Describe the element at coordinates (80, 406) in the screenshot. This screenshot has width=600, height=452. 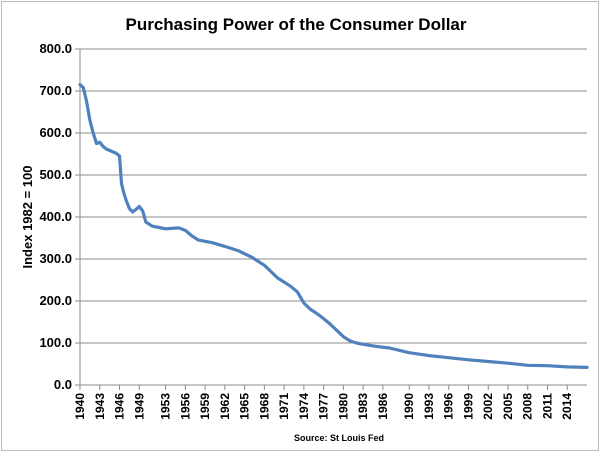
I see `x-tick-label: 1940` at that location.